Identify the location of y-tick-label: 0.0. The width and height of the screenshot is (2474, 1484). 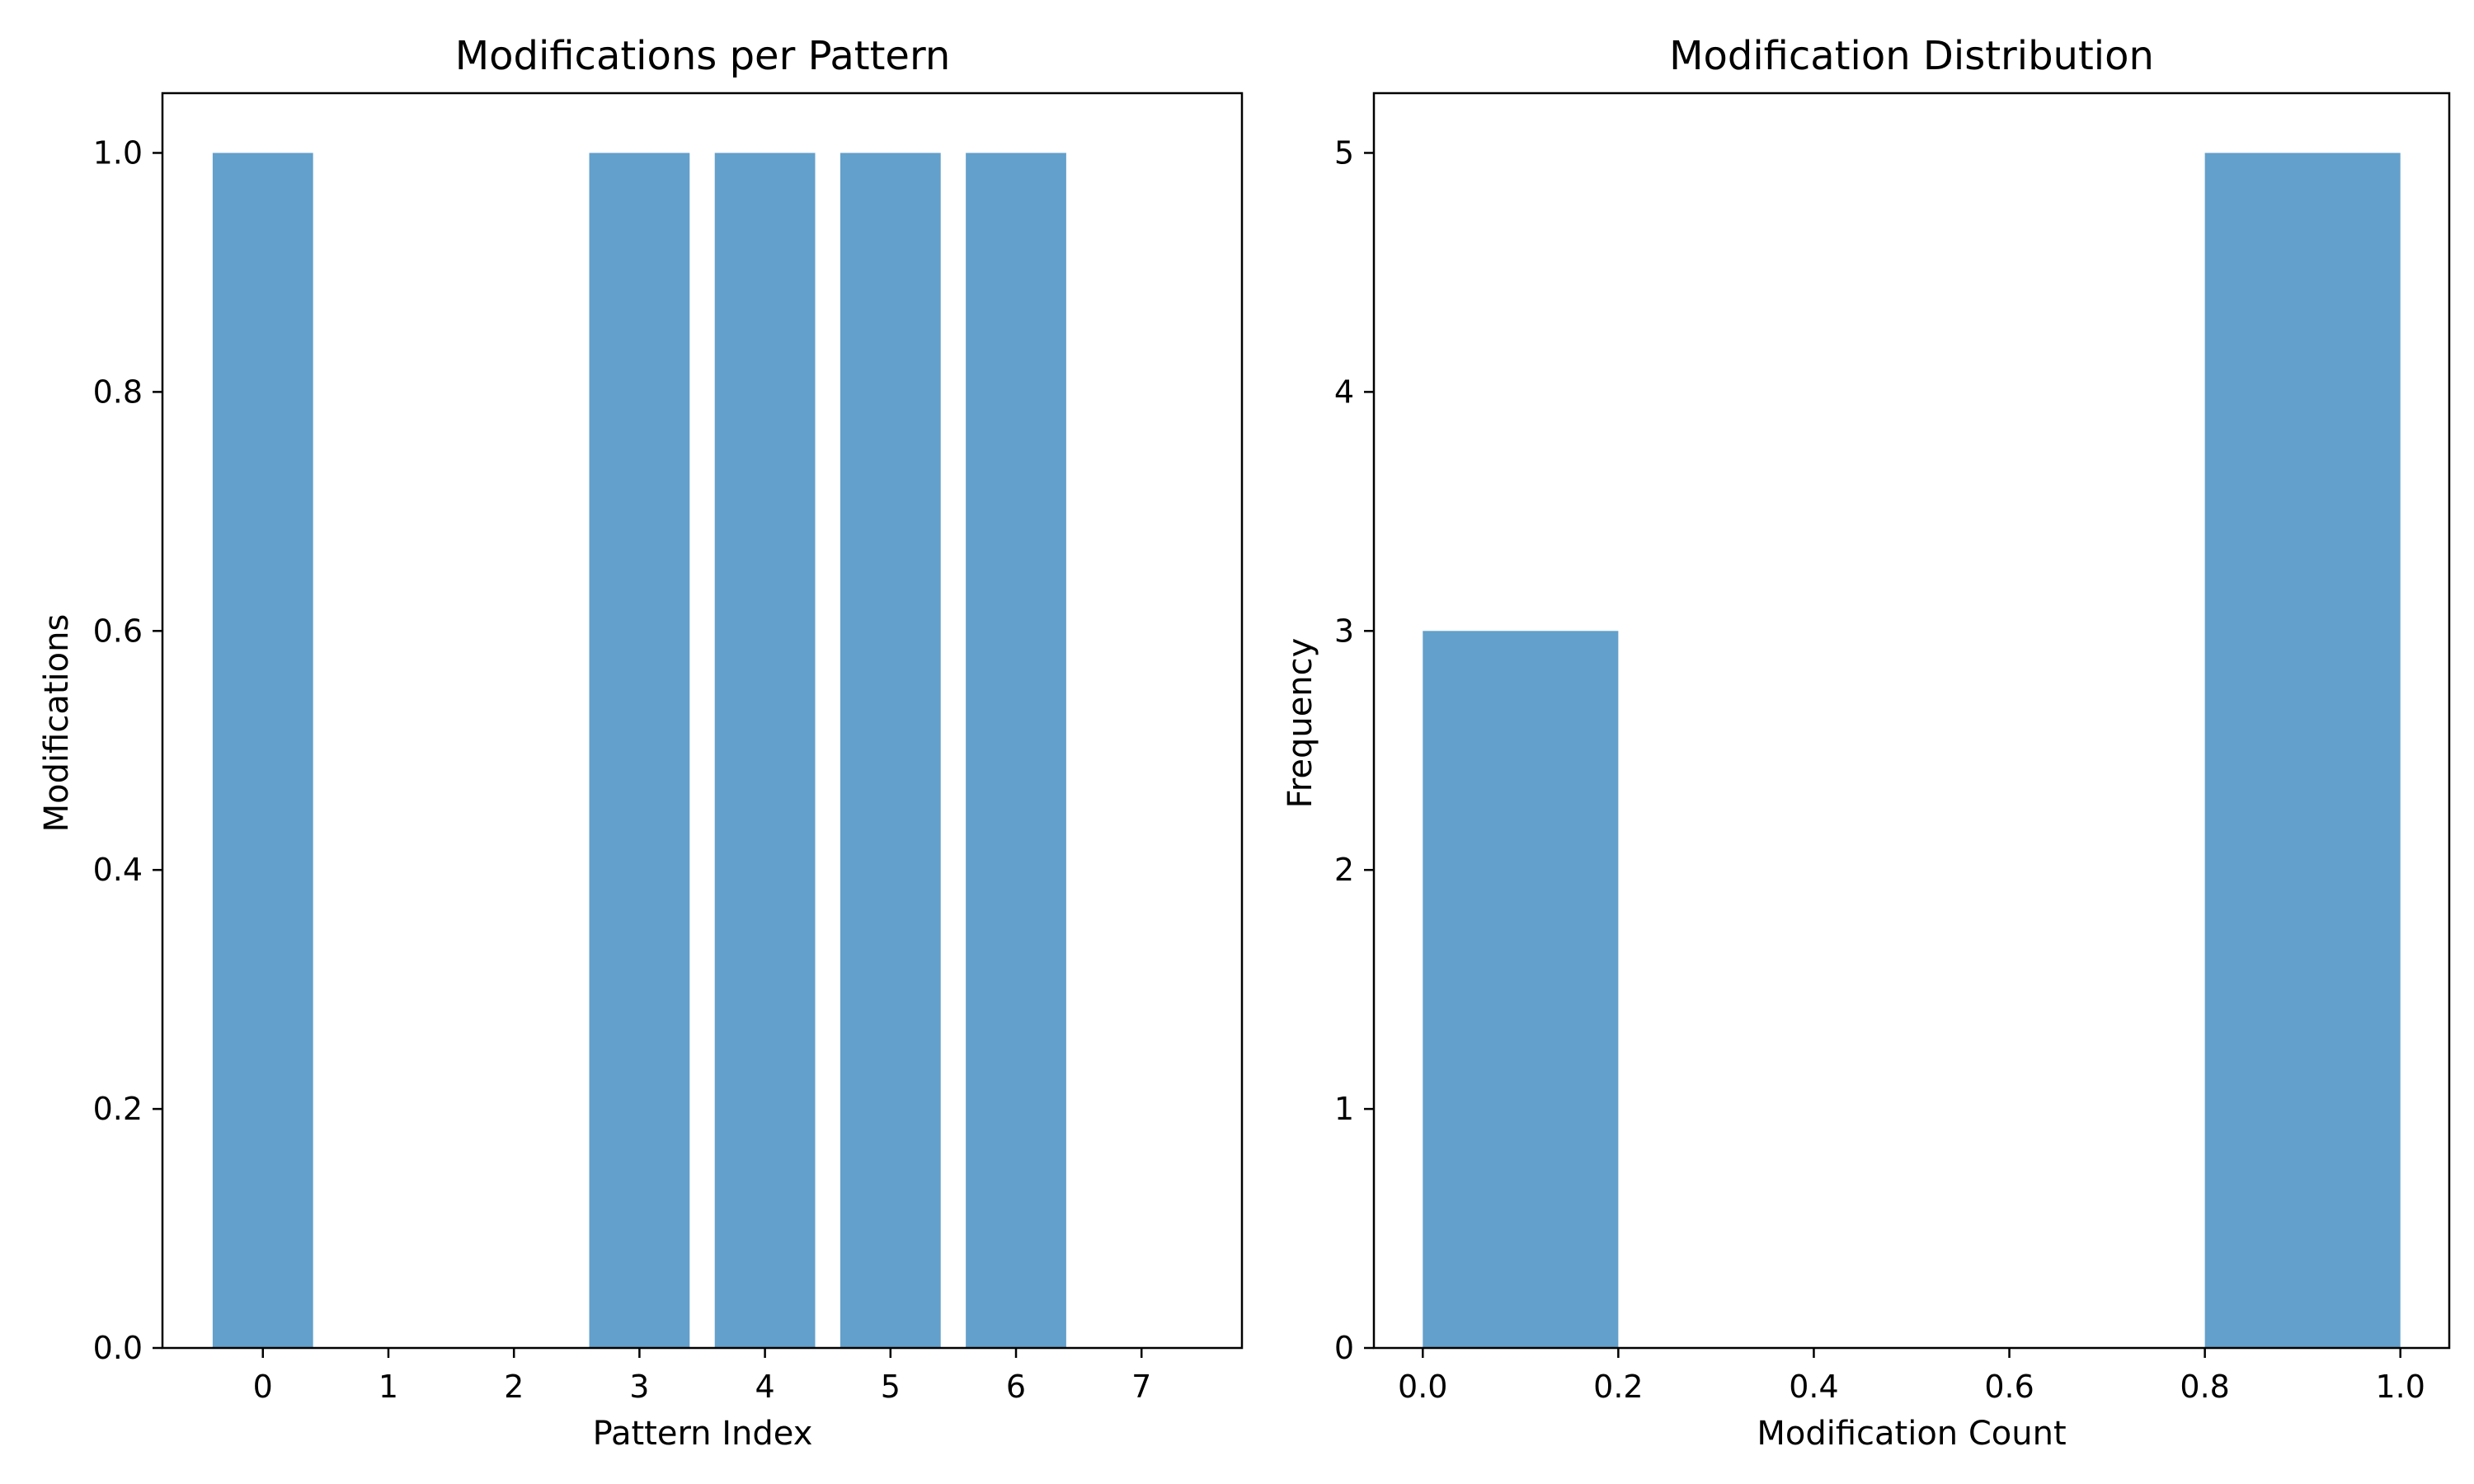
(118, 1348).